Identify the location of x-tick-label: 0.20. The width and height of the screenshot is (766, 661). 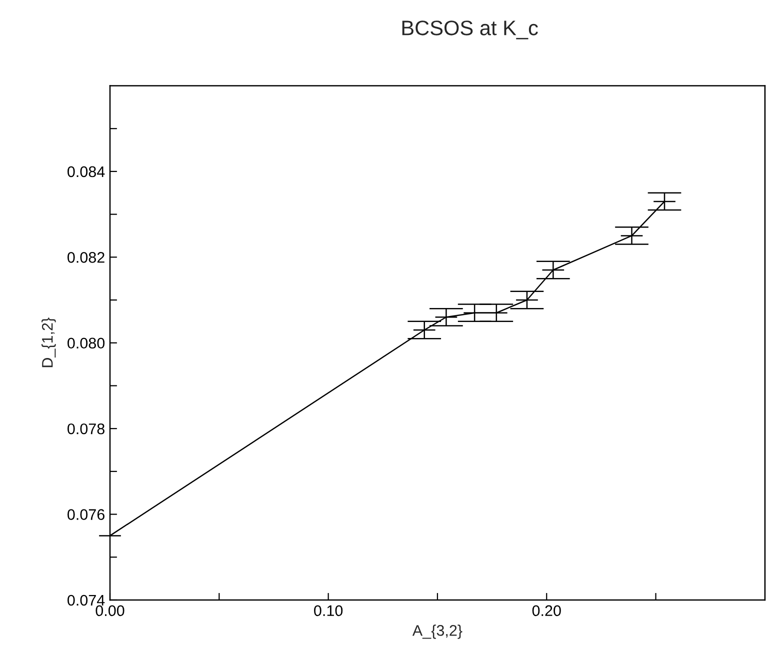
(546, 610).